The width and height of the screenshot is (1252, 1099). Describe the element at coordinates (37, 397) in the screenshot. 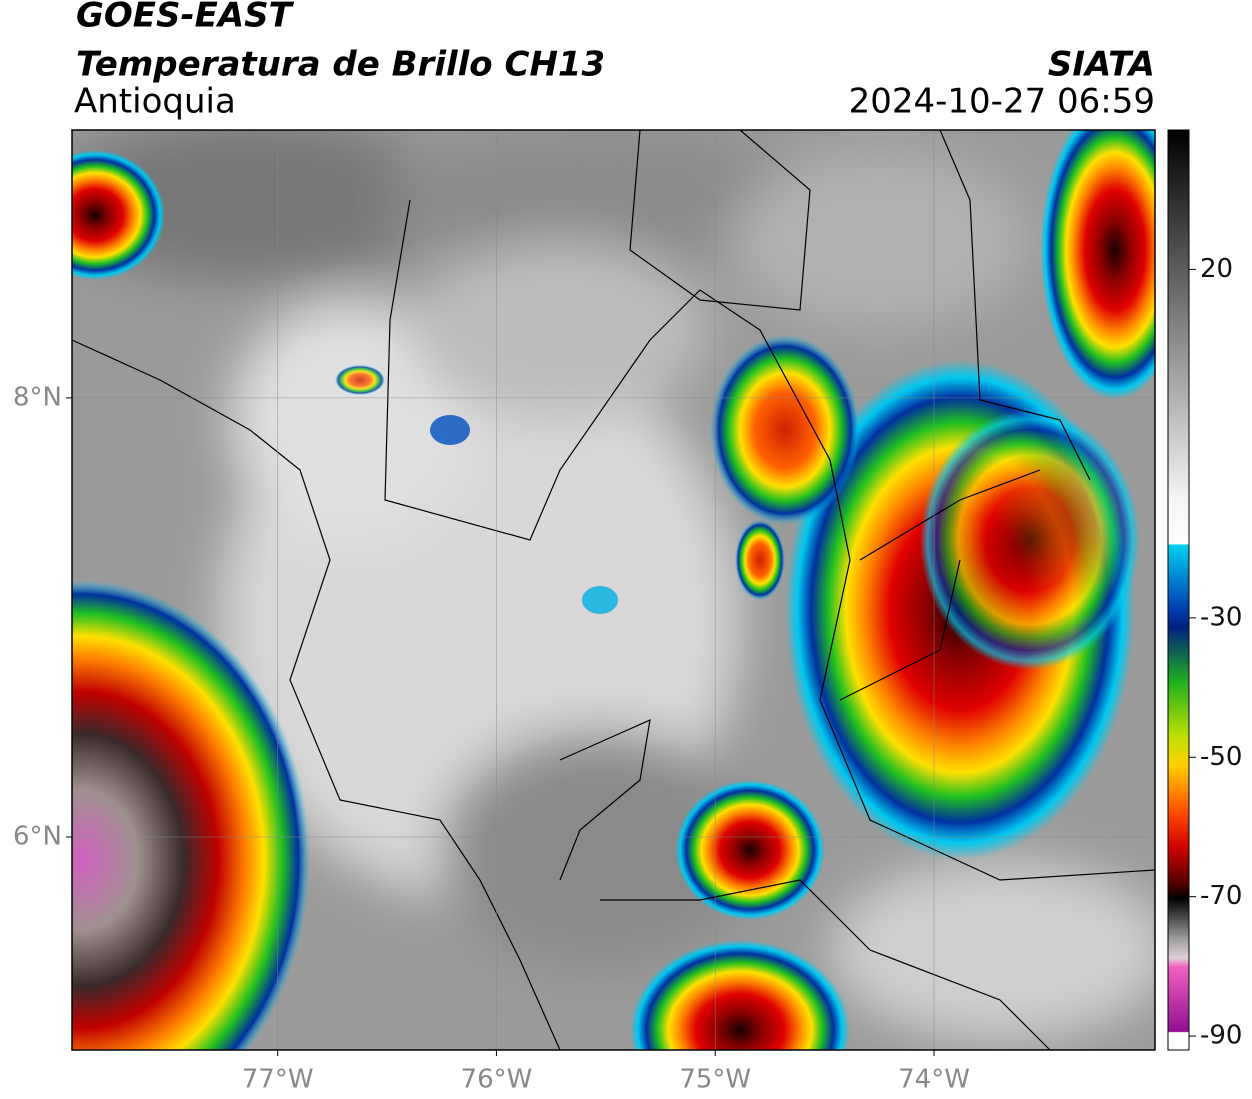

I see `lat-tick-label: 8°N` at that location.